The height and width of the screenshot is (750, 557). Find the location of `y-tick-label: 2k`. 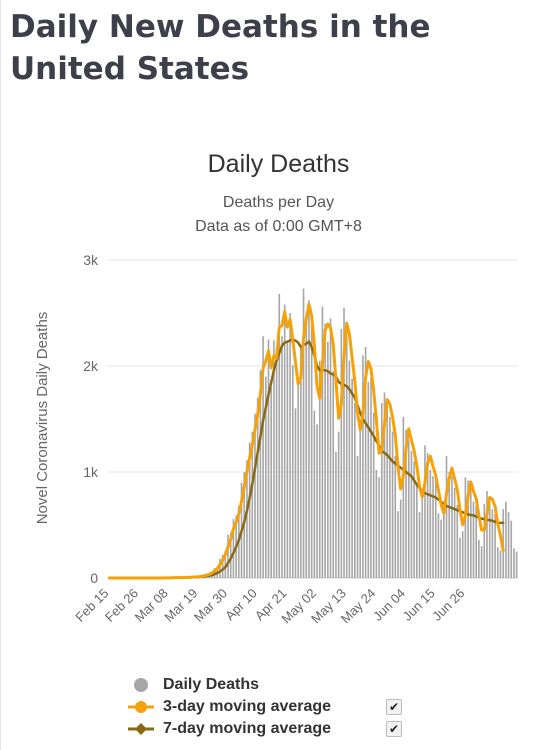

y-tick-label: 2k is located at coordinates (91, 366).